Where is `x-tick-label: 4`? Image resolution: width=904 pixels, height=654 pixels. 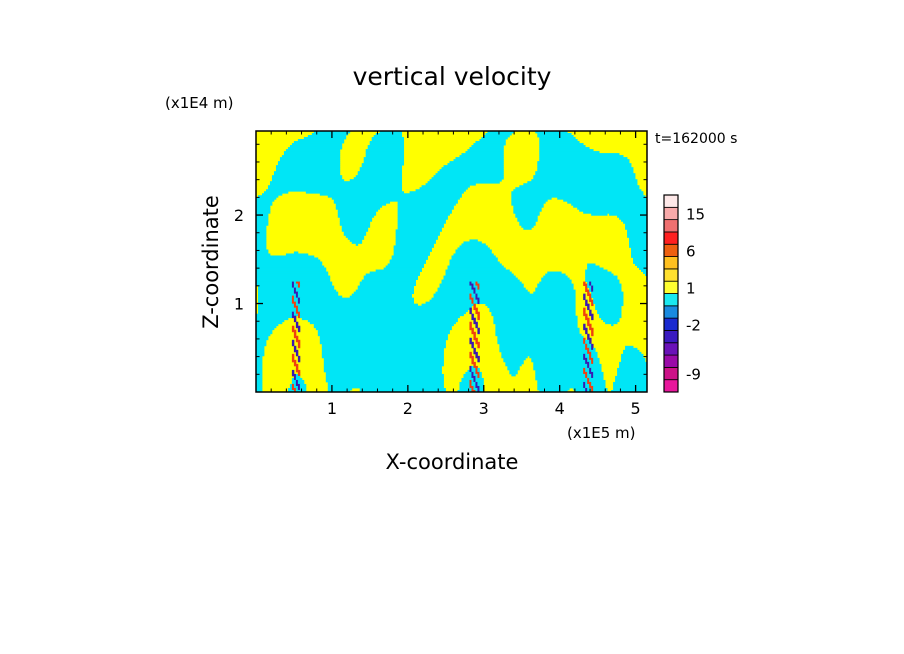 x-tick-label: 4 is located at coordinates (560, 408).